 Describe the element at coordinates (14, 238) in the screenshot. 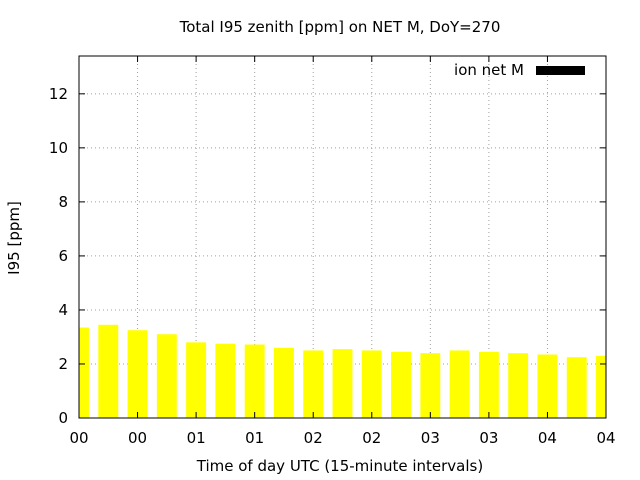

I see `y-axis-label: I95 [ppm]` at that location.